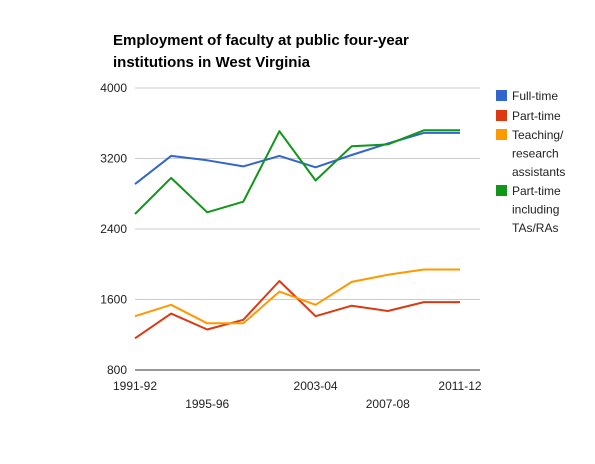 The width and height of the screenshot is (595, 464). Describe the element at coordinates (135, 386) in the screenshot. I see `x-tick-label: 1991-92` at that location.